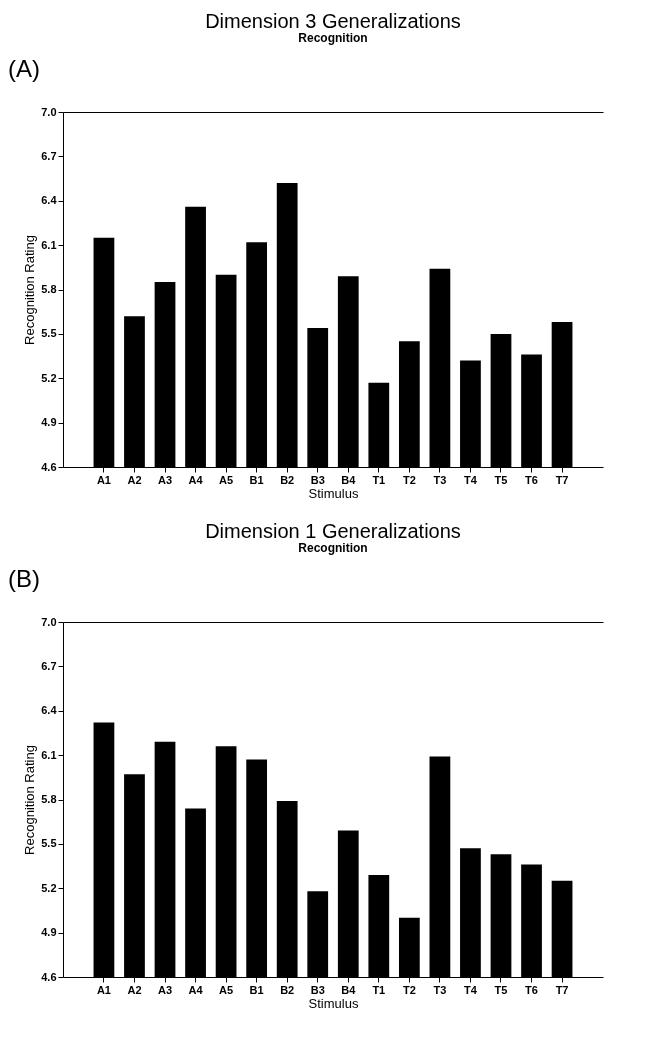  I want to click on text: (A), so click(24, 68).